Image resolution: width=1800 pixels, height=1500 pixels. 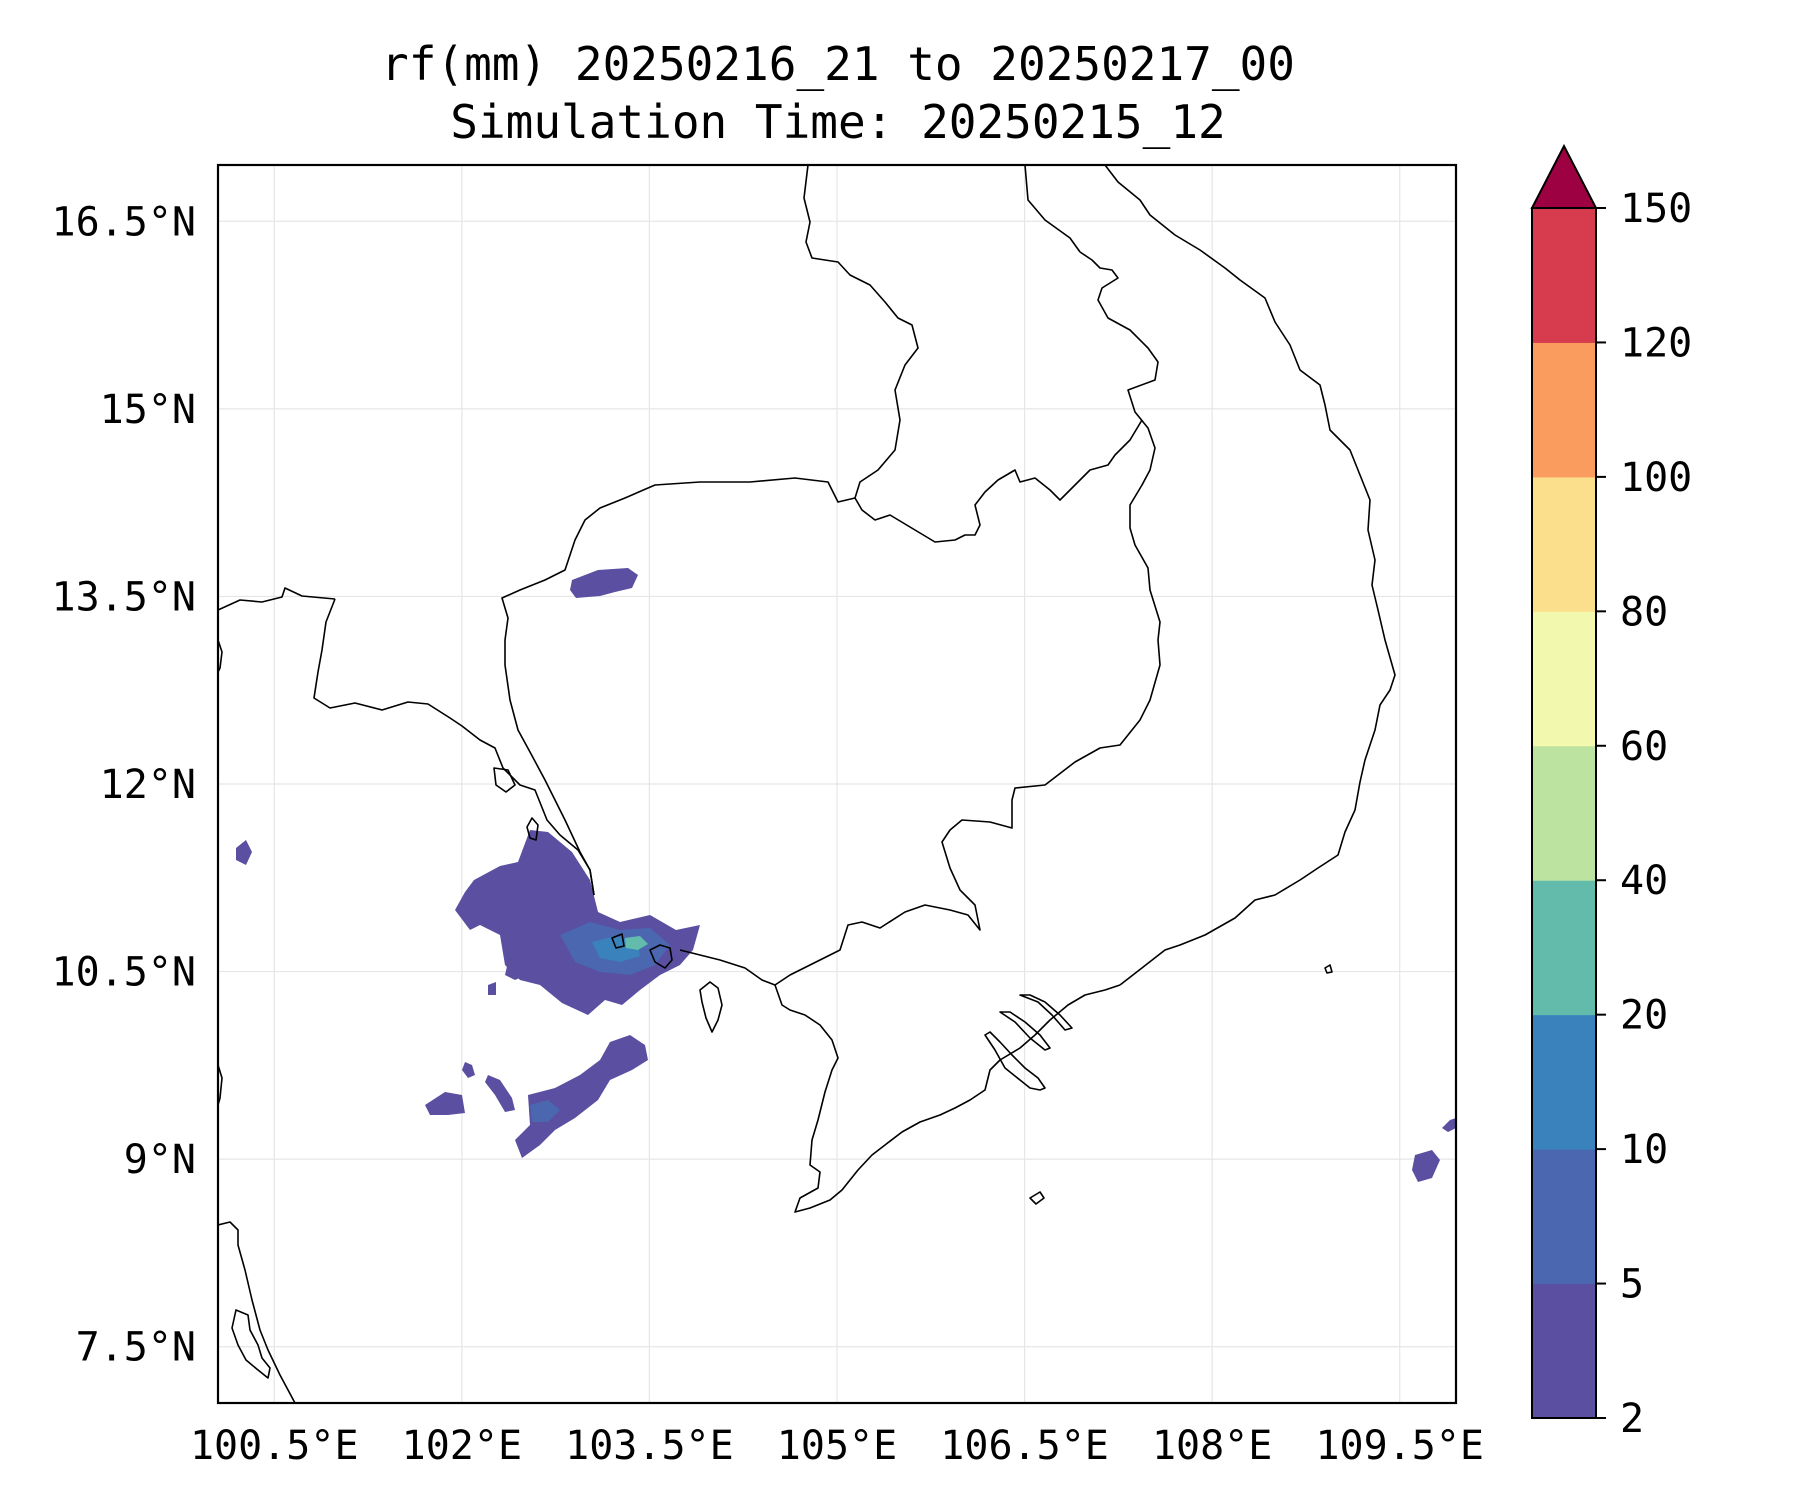 What do you see at coordinates (1656, 209) in the screenshot?
I see `colorbar-tick-label: 150` at bounding box center [1656, 209].